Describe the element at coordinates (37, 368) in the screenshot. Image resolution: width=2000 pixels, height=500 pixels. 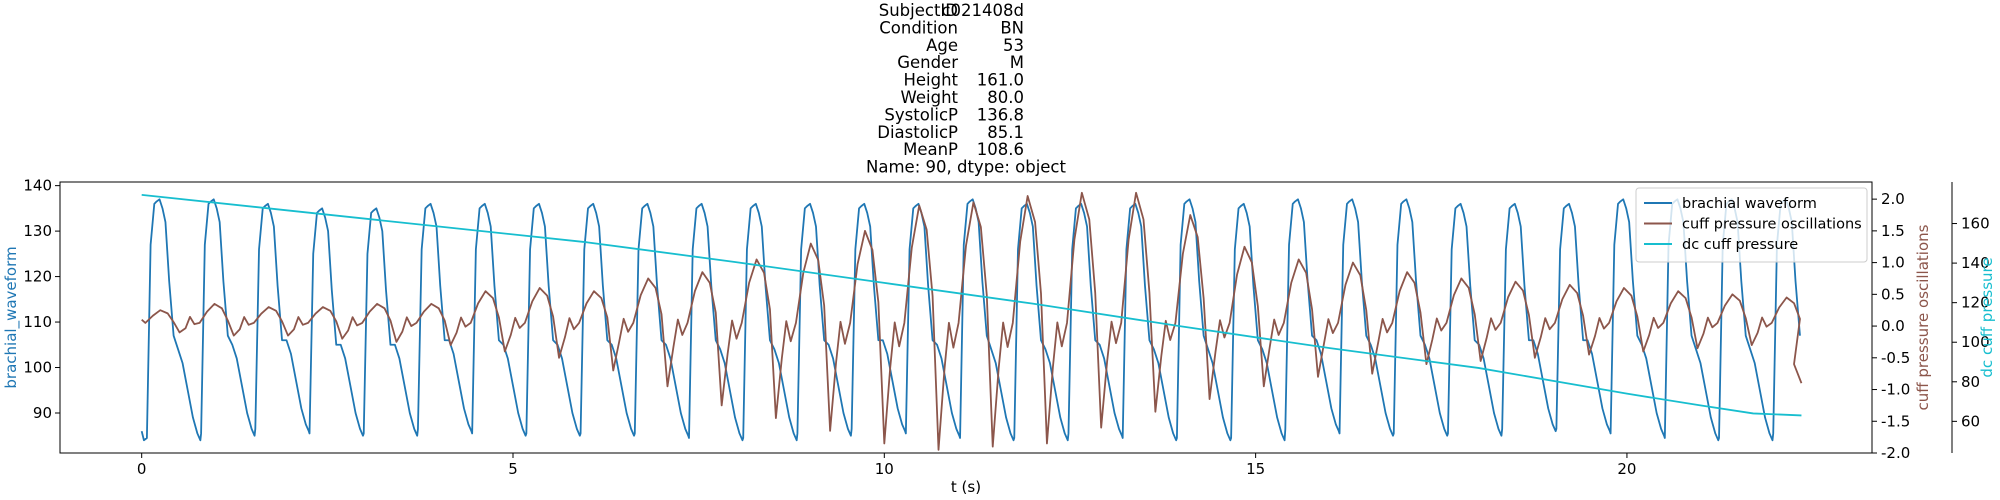
I see `y-tick-label: 100` at that location.